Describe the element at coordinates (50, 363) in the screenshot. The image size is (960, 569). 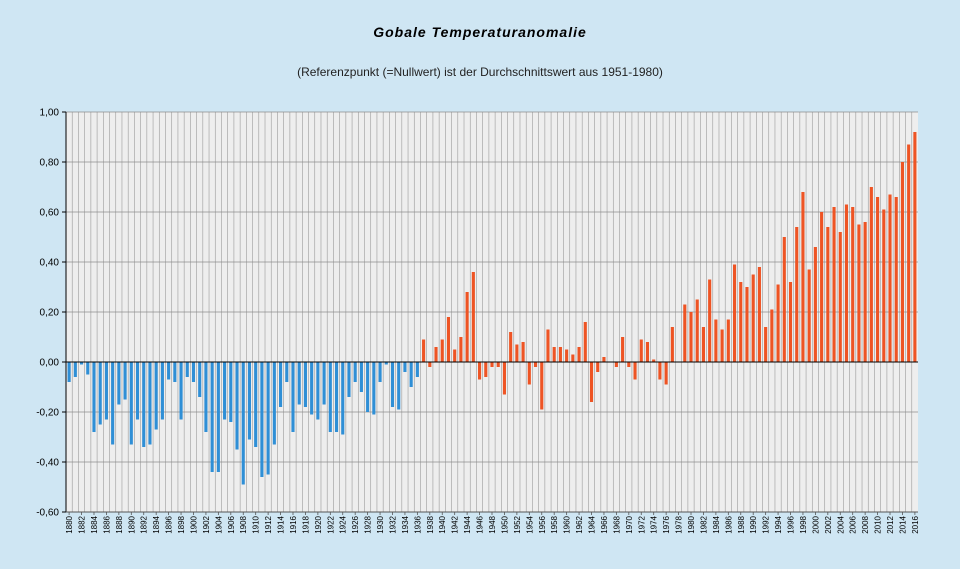
I see `y-tick-label: 0,00` at that location.